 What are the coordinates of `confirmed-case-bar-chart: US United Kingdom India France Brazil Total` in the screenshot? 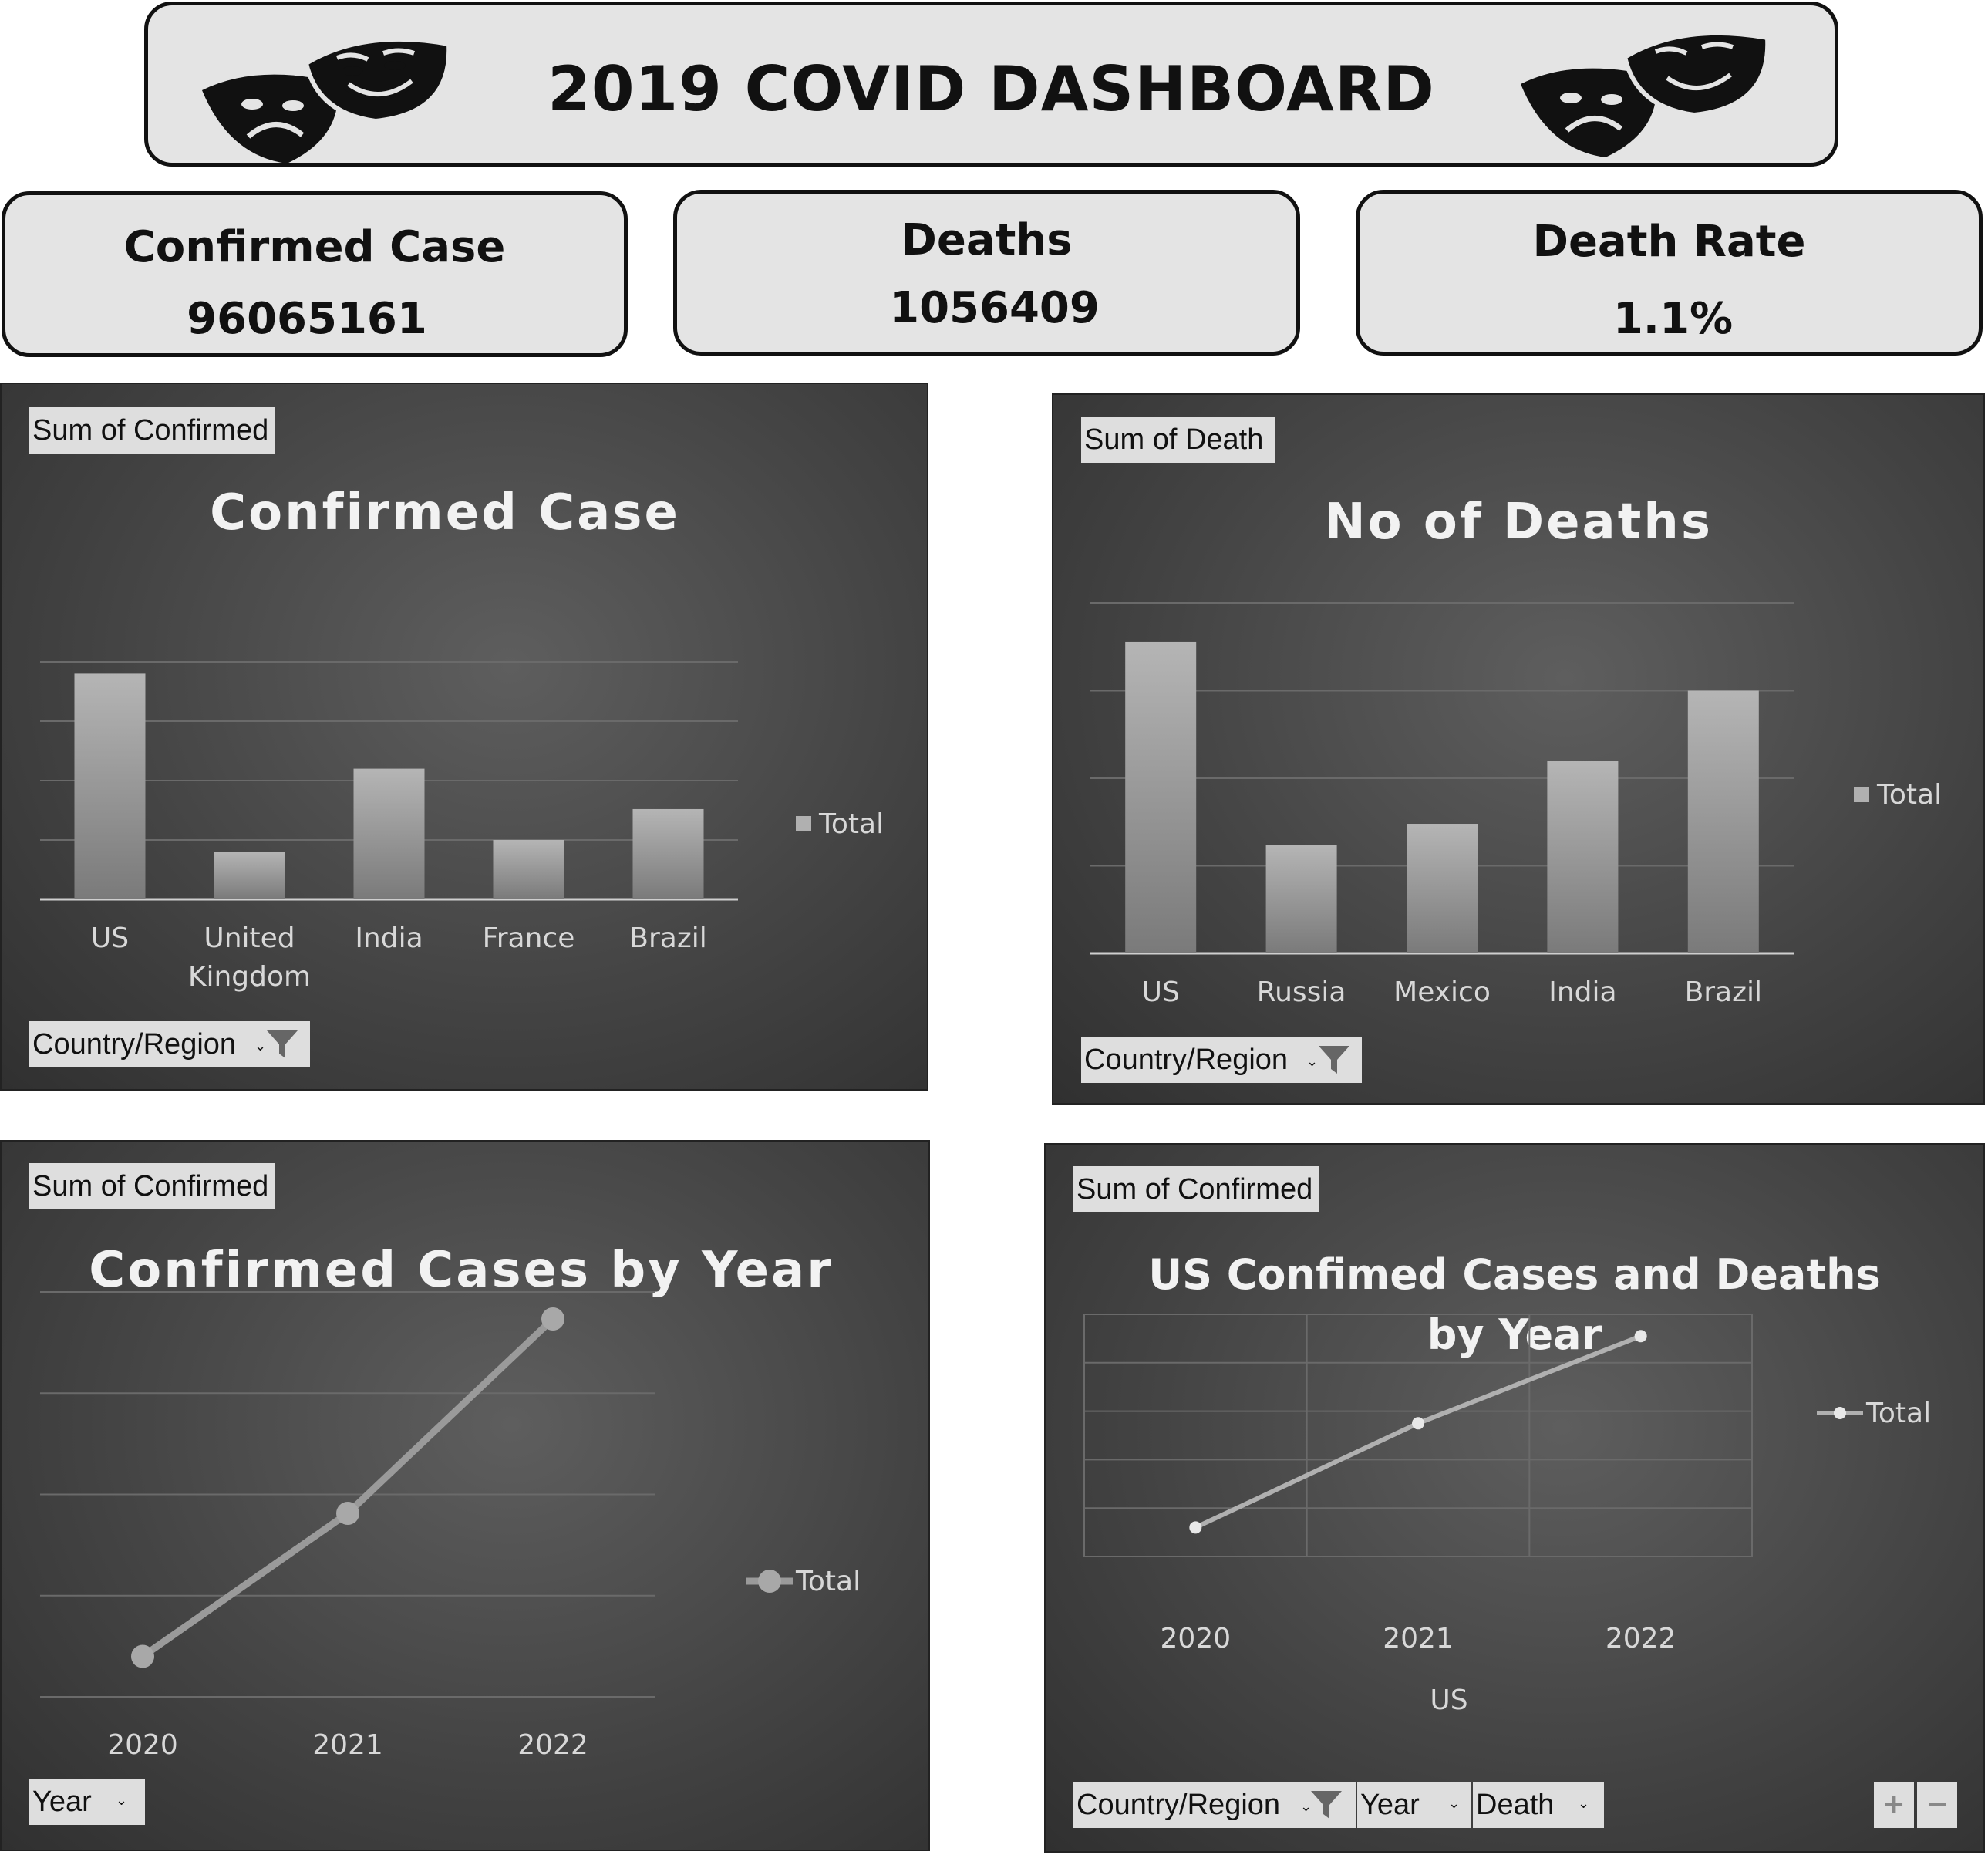 It's located at (462, 827).